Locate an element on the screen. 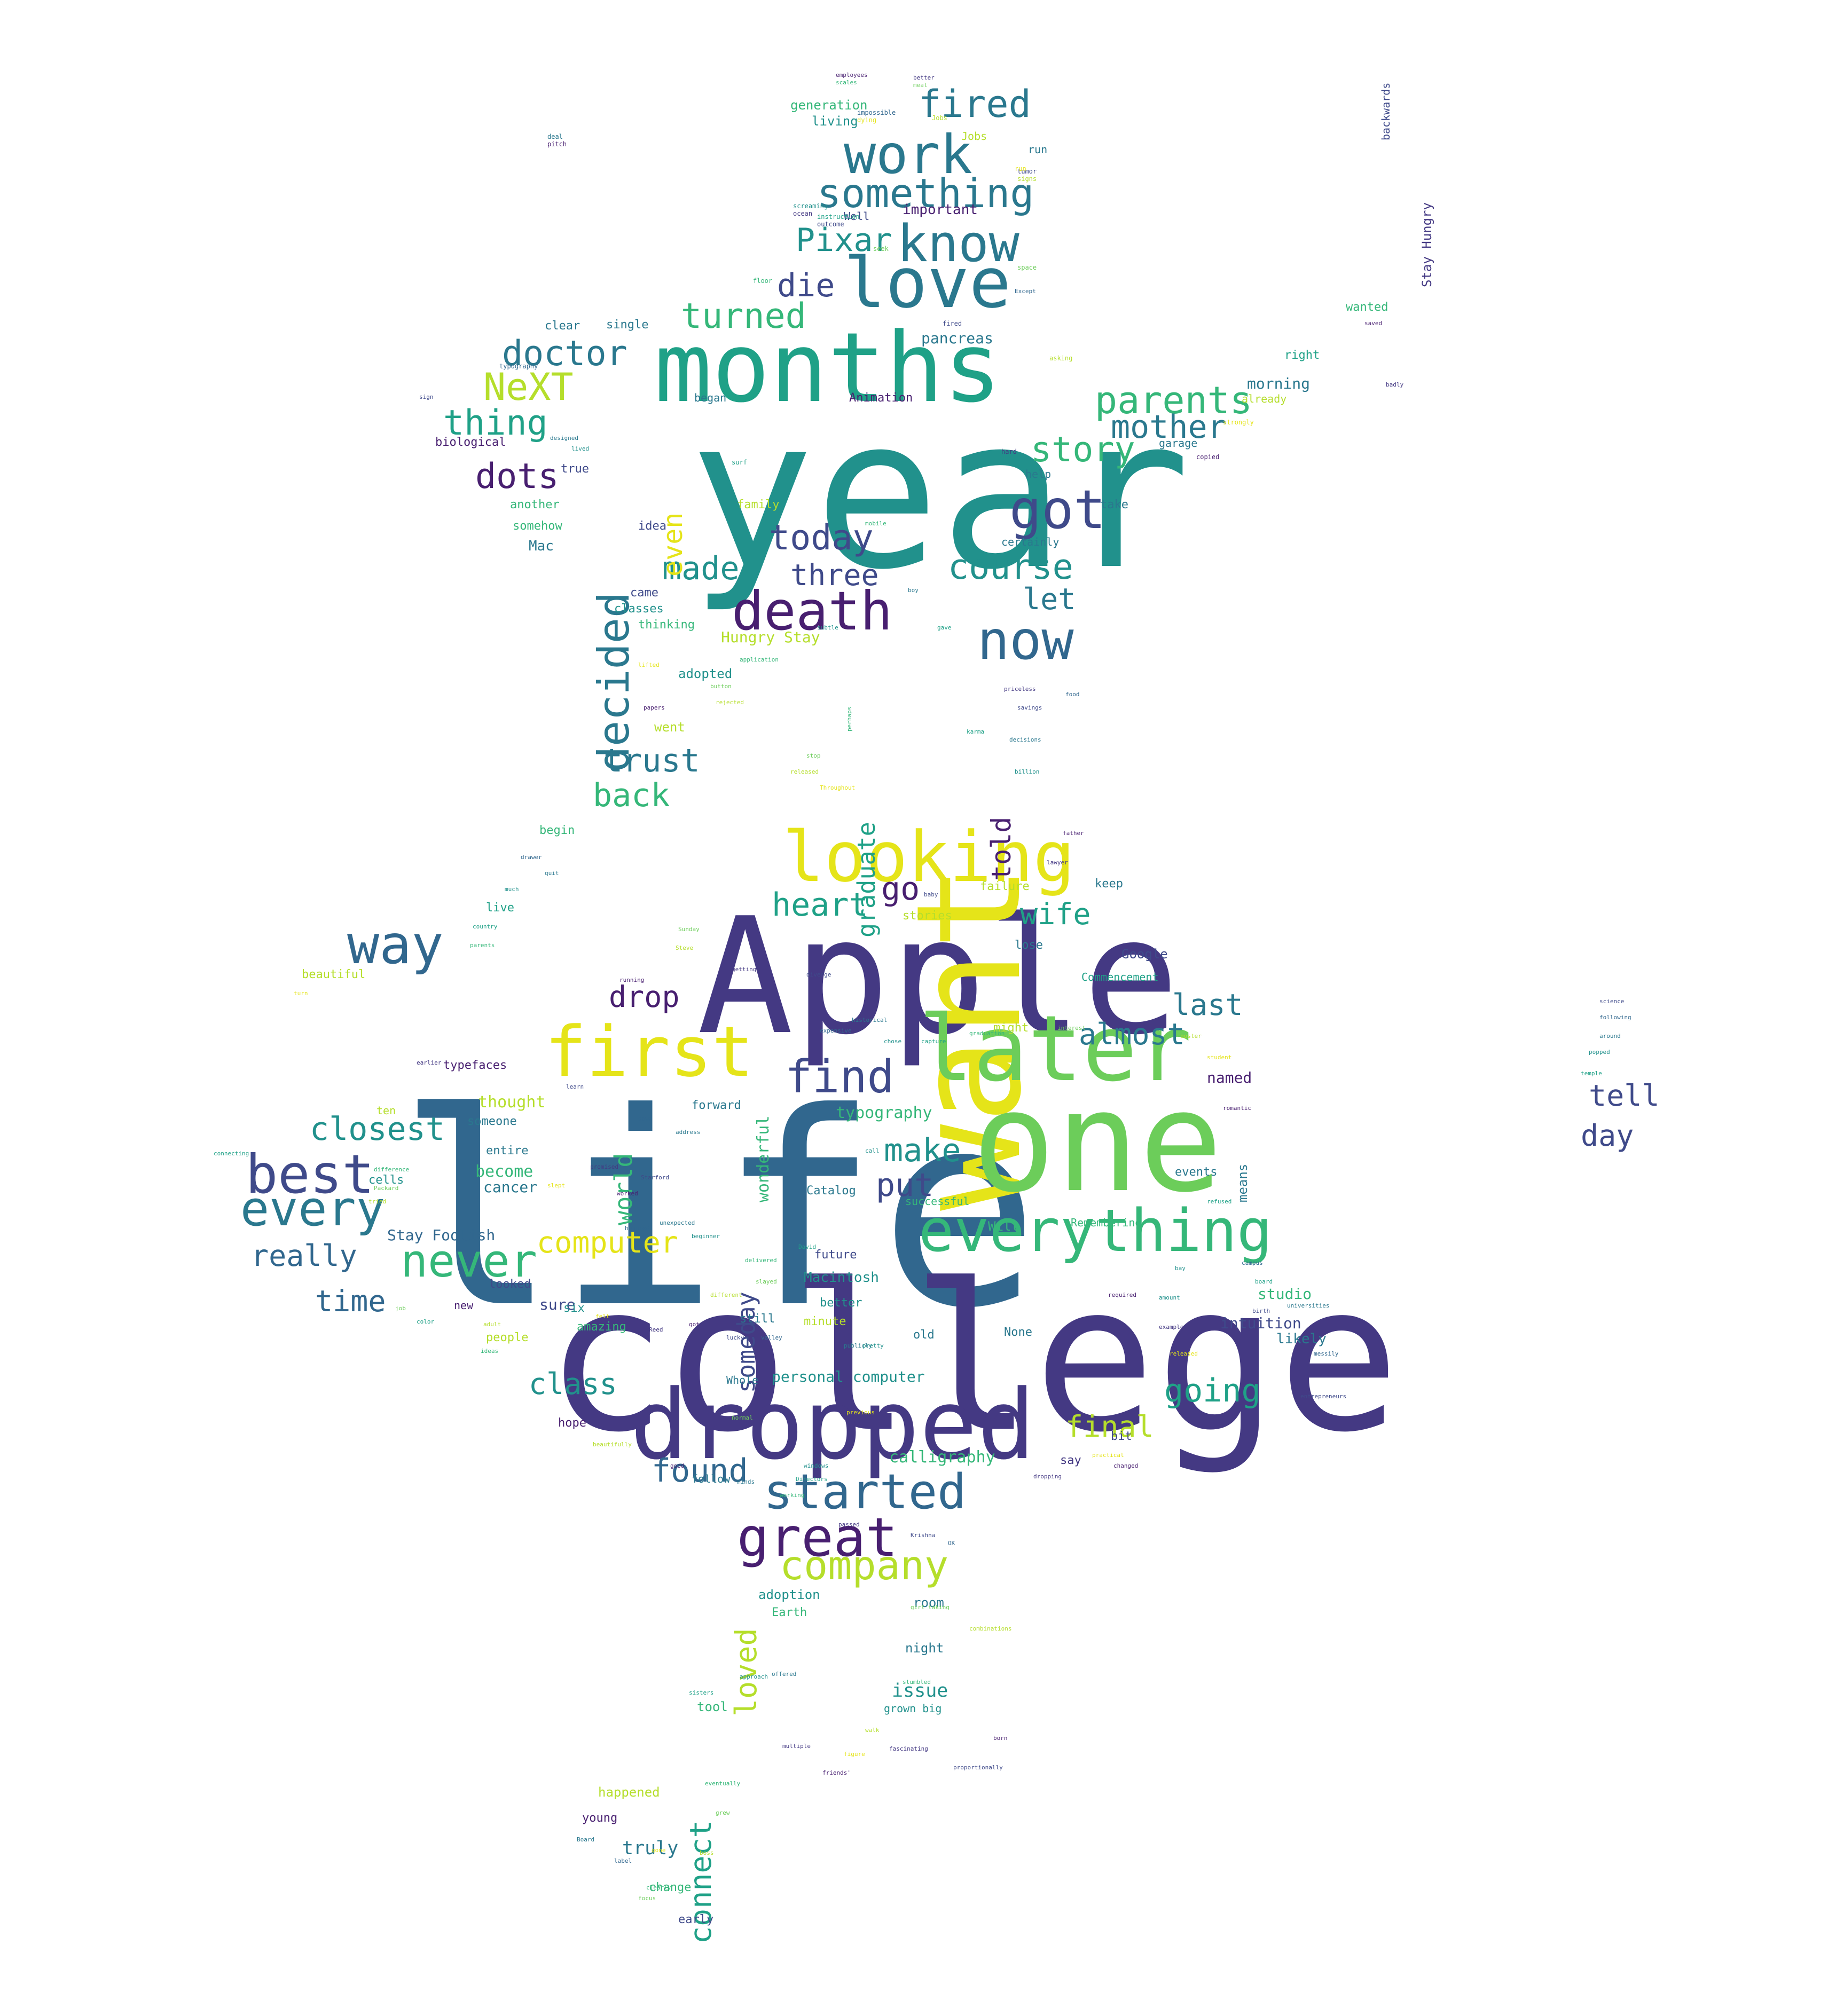 This screenshot has width=1828, height=2016. word-live: live is located at coordinates (500, 908).